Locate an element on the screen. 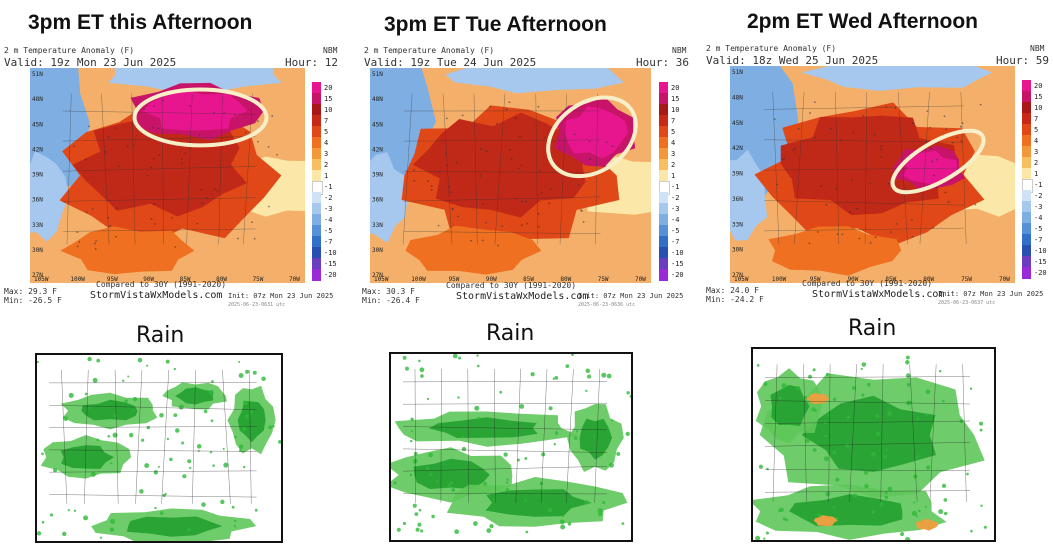  colorbar-tick-label: 4 is located at coordinates (673, 142).